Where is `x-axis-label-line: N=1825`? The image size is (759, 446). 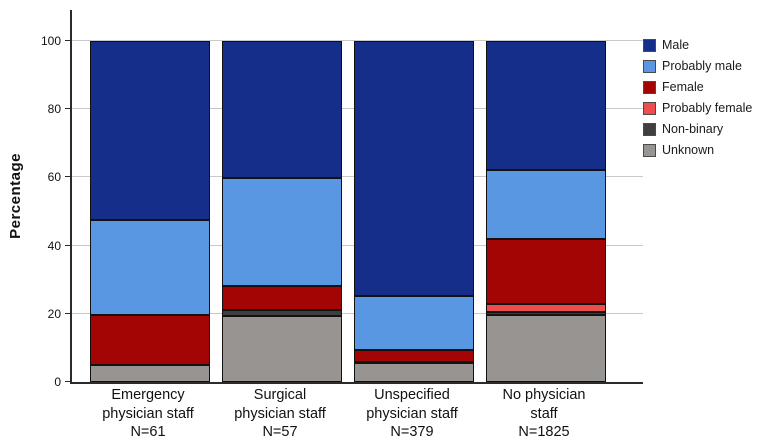 x-axis-label-line: N=1825 is located at coordinates (544, 432).